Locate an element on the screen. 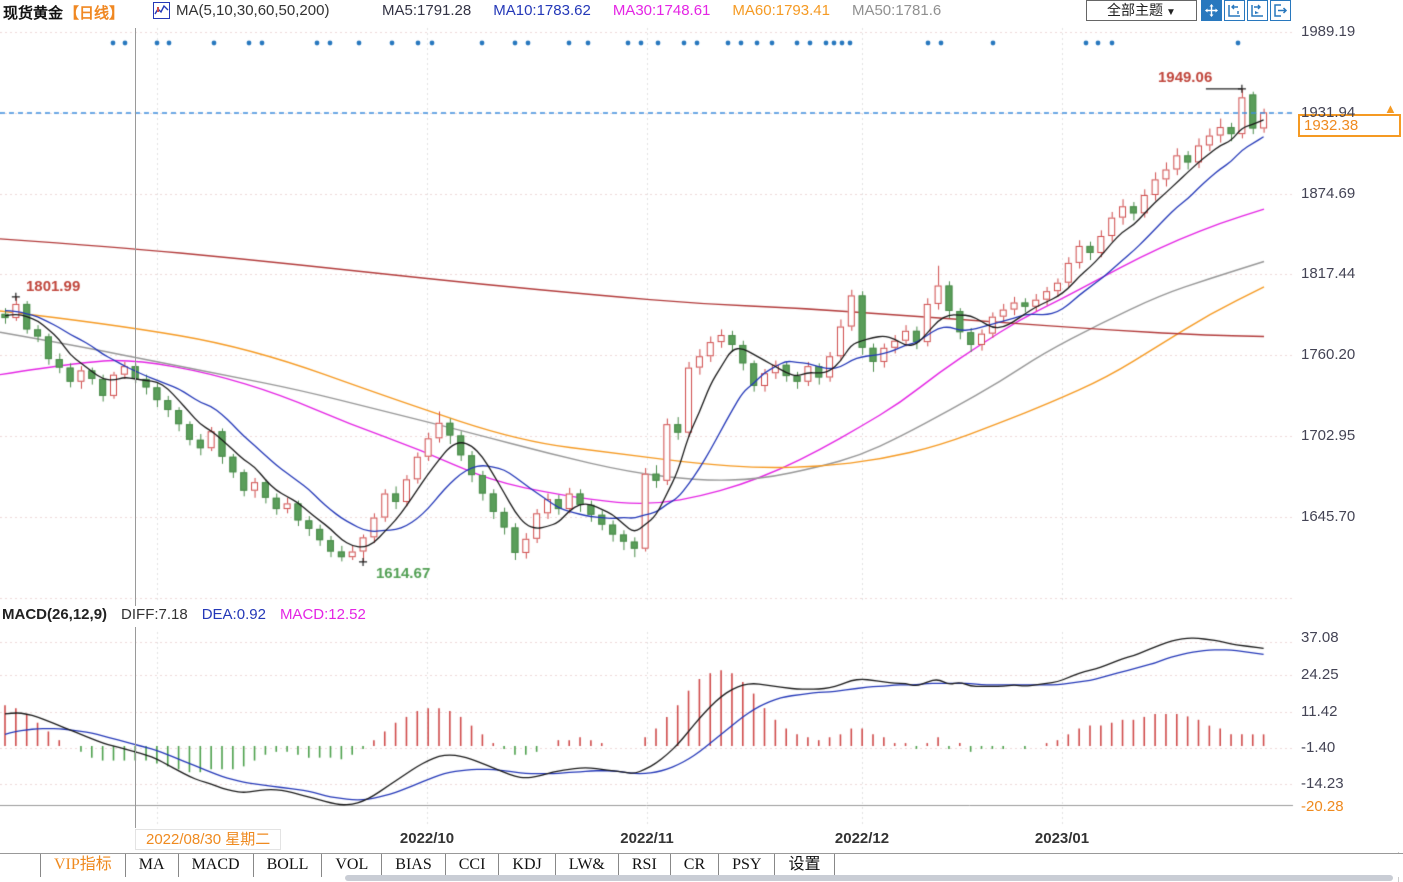 This screenshot has height=882, width=1403. horizontal-scrollbar is located at coordinates (869, 878).